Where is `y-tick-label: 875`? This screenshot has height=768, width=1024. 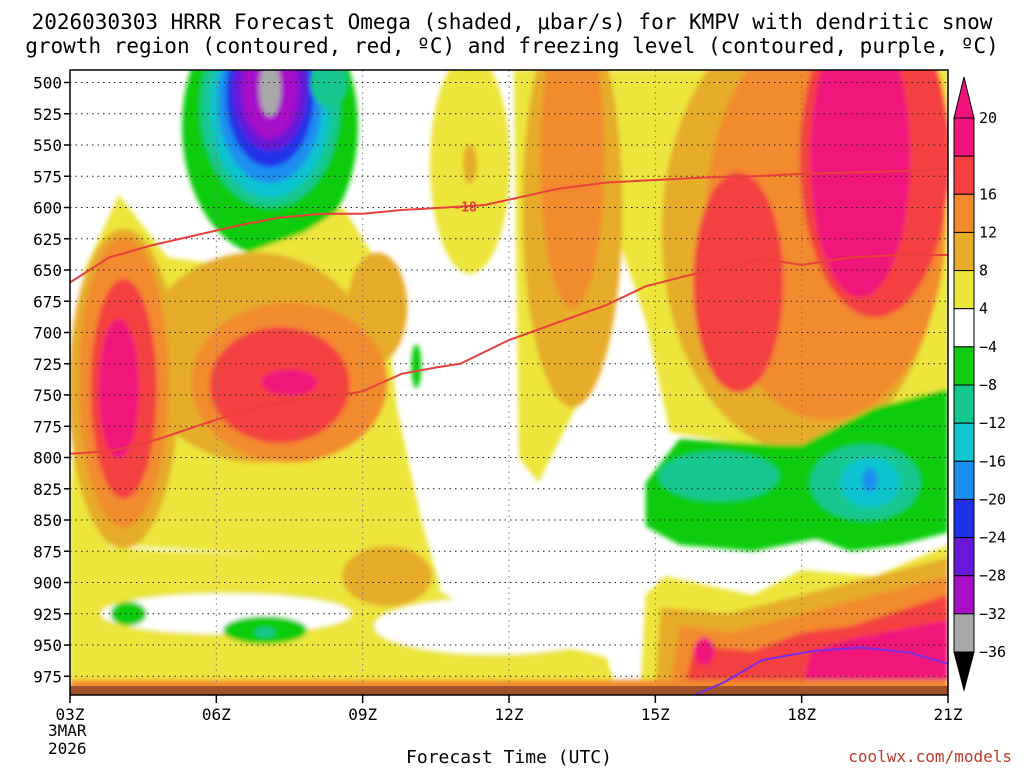
y-tick-label: 875 is located at coordinates (47, 551).